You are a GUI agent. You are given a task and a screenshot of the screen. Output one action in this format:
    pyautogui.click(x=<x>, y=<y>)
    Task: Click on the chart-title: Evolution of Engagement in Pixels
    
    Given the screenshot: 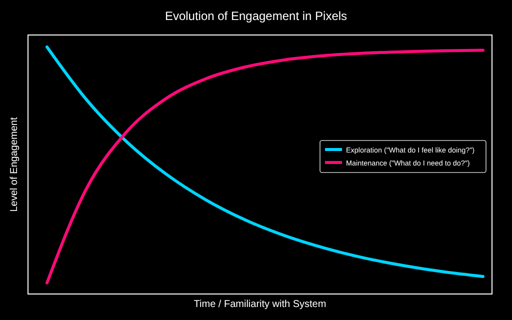 What is the action you would take?
    pyautogui.click(x=256, y=16)
    